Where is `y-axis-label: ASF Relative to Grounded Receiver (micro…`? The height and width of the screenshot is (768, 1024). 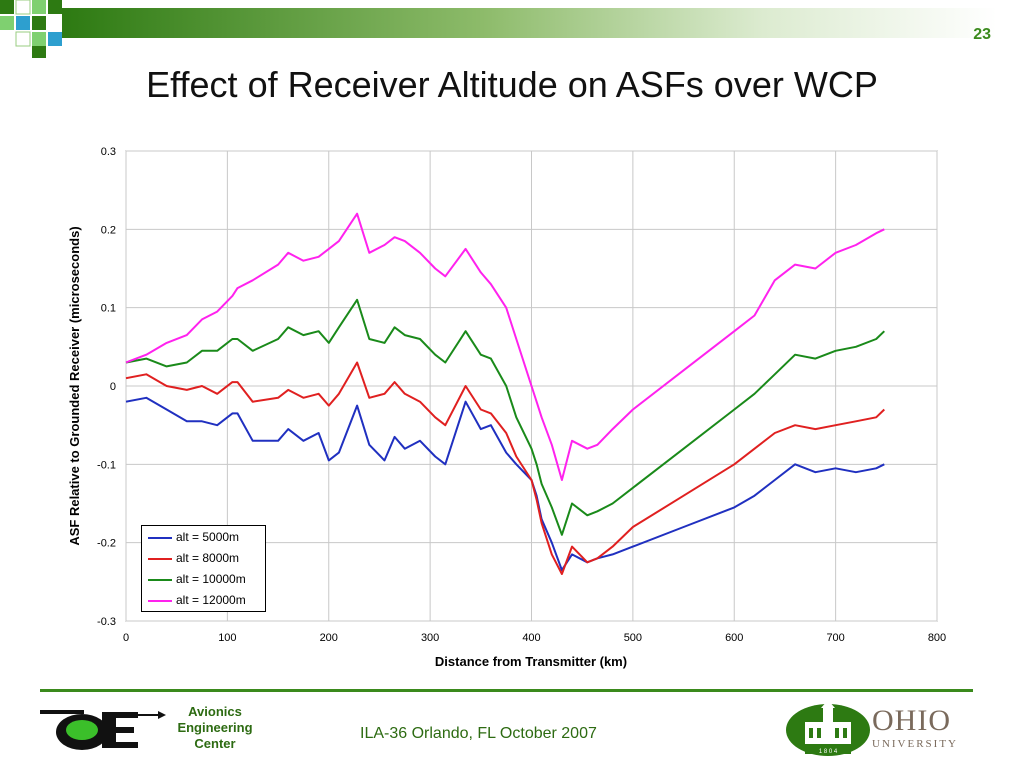
y-axis-label: ASF Relative to Grounded Receiver (micro… is located at coordinates (74, 385).